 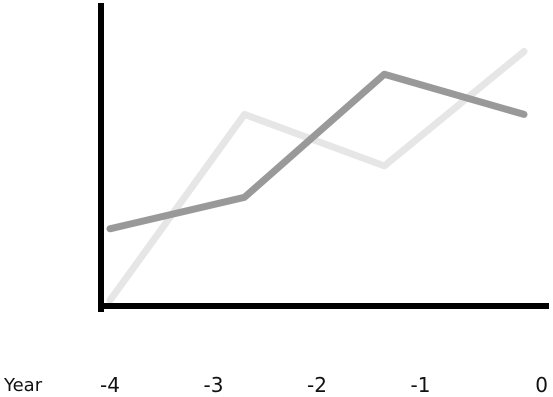 What do you see at coordinates (421, 385) in the screenshot?
I see `x-tick-label: -1` at bounding box center [421, 385].